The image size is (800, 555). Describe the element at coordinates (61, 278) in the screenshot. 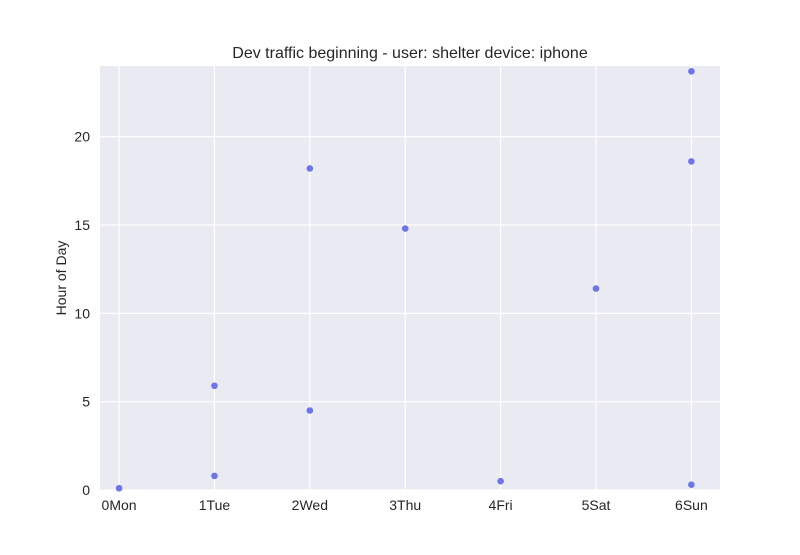

I see `y-axis-label: Hour of Day` at that location.